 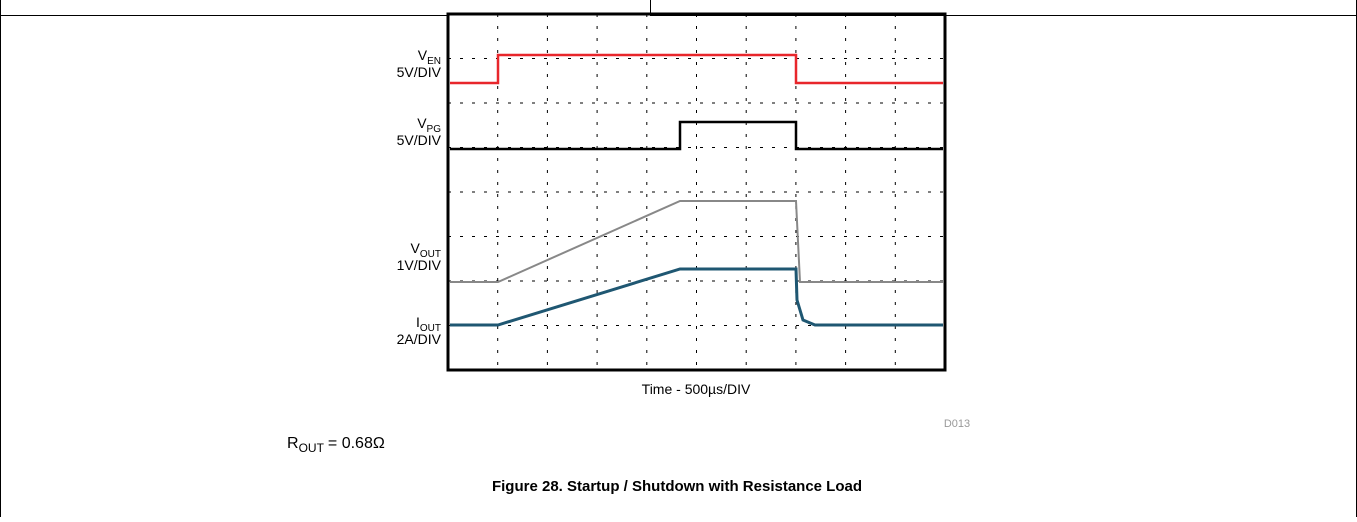 I want to click on channel-label: VEN, so click(x=429, y=57).